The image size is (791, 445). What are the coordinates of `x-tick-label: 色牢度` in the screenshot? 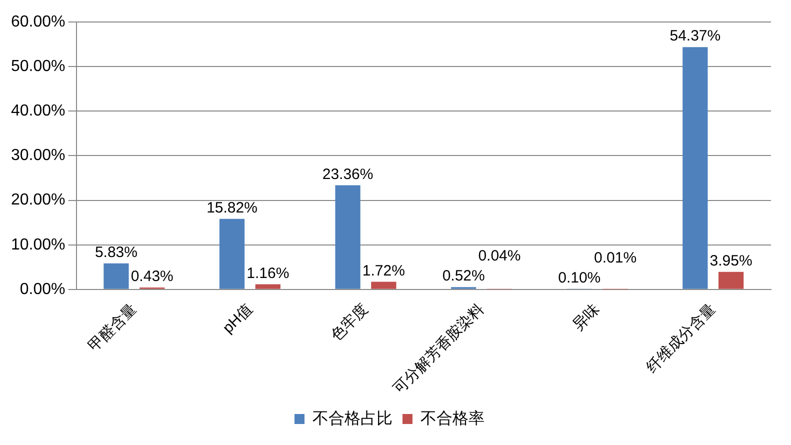 It's located at (350, 322).